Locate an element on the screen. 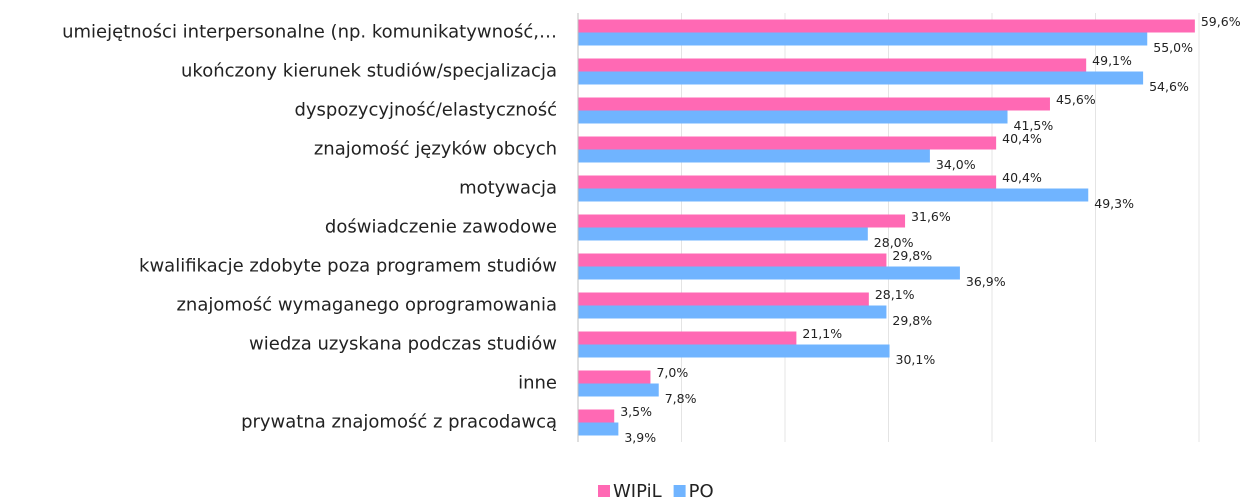 Image resolution: width=1258 pixels, height=501 pixels. data-label: 21,1% is located at coordinates (822, 333).